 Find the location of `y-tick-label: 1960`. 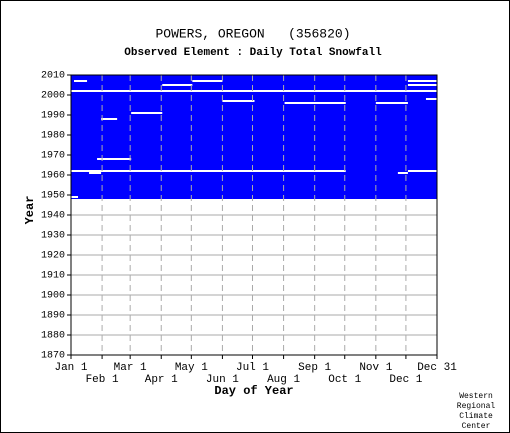

y-tick-label: 1960 is located at coordinates (53, 176).